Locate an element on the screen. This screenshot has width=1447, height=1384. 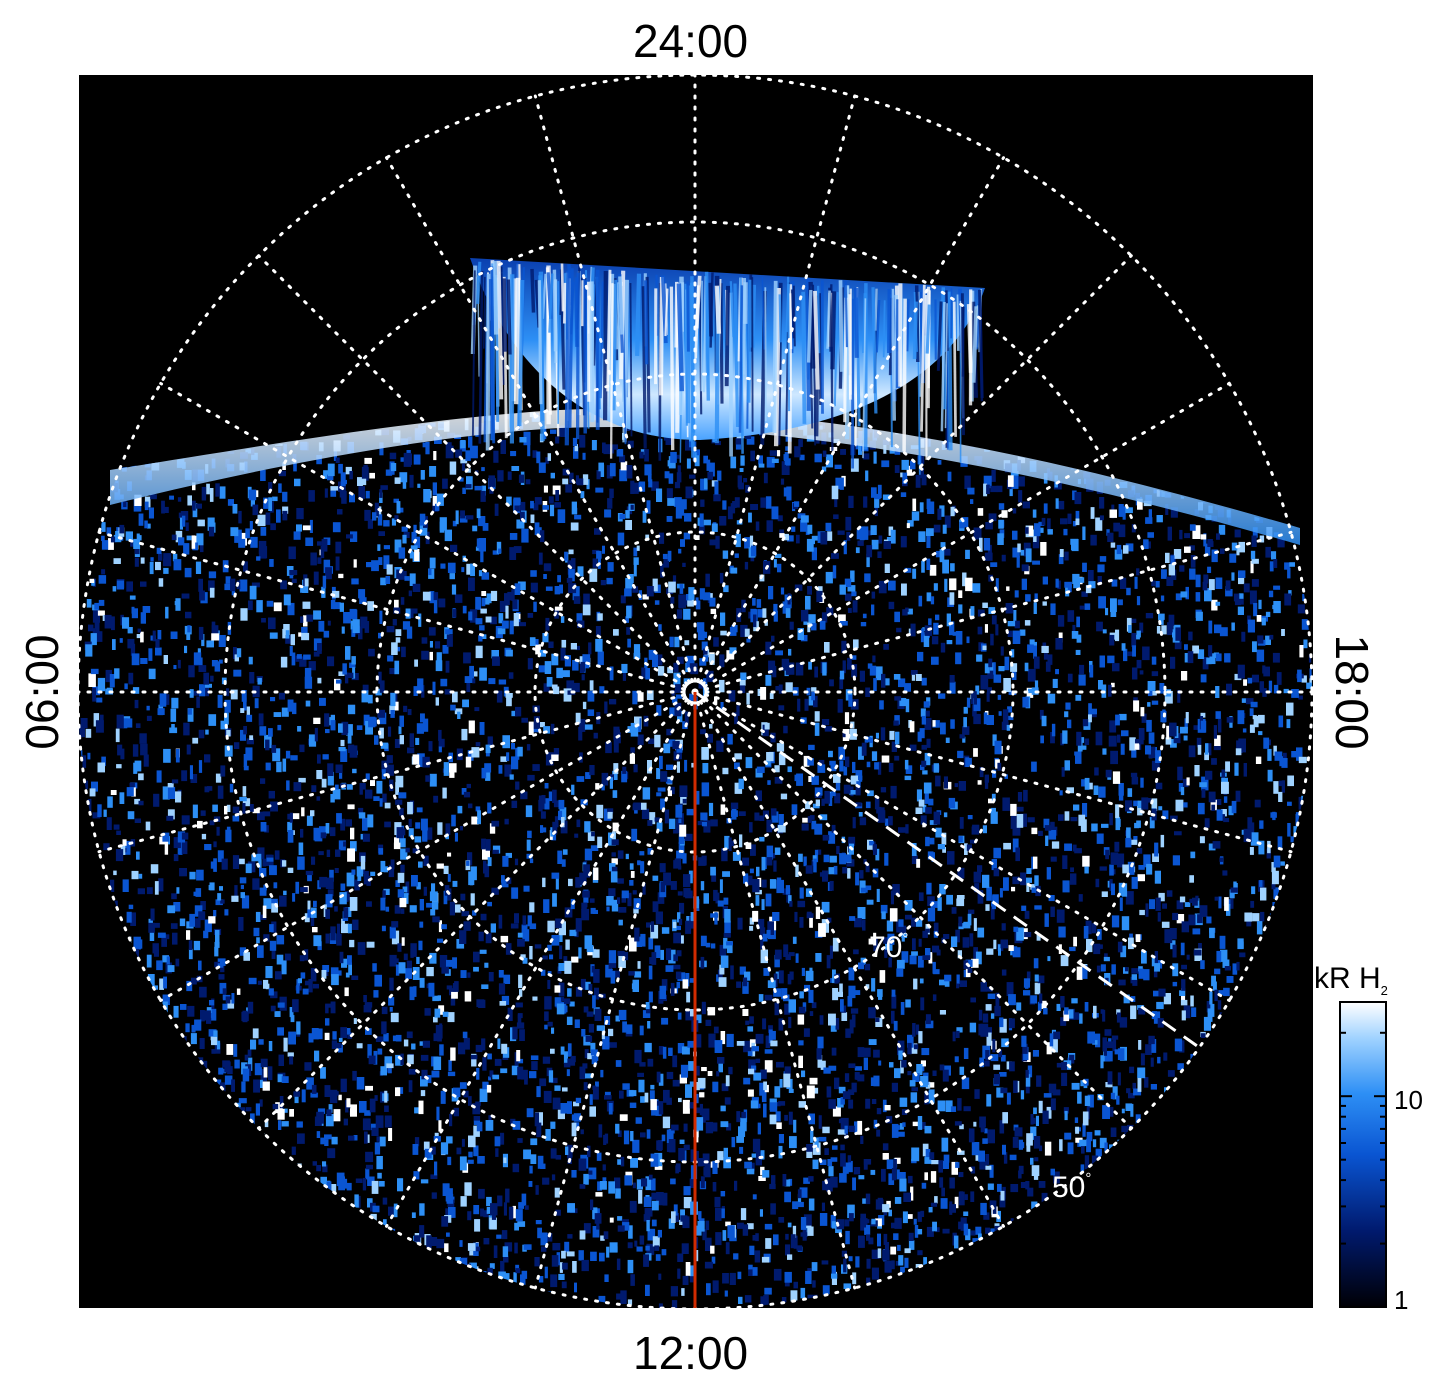
local-time-label-noon: 12:00 is located at coordinates (691, 1353).